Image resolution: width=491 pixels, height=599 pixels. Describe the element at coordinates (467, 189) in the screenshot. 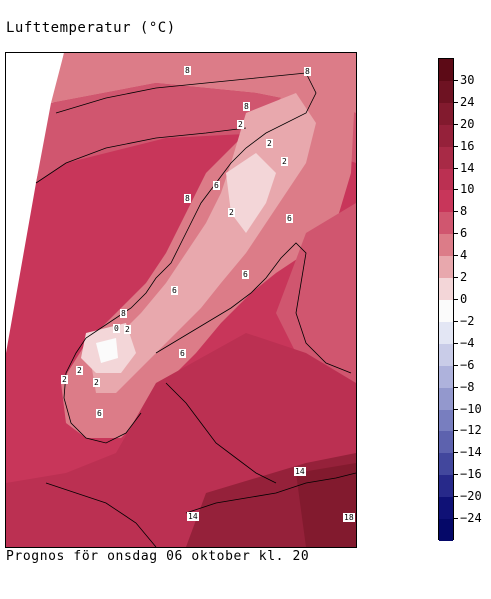

I see `legend-label: 10` at that location.